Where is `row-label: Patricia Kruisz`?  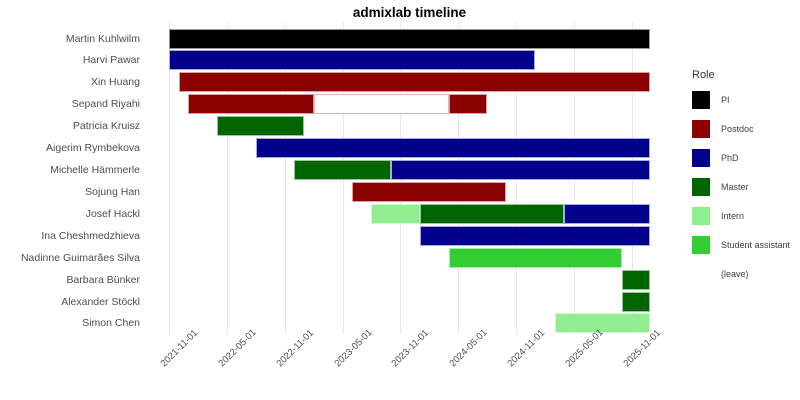 row-label: Patricia Kruisz is located at coordinates (106, 126).